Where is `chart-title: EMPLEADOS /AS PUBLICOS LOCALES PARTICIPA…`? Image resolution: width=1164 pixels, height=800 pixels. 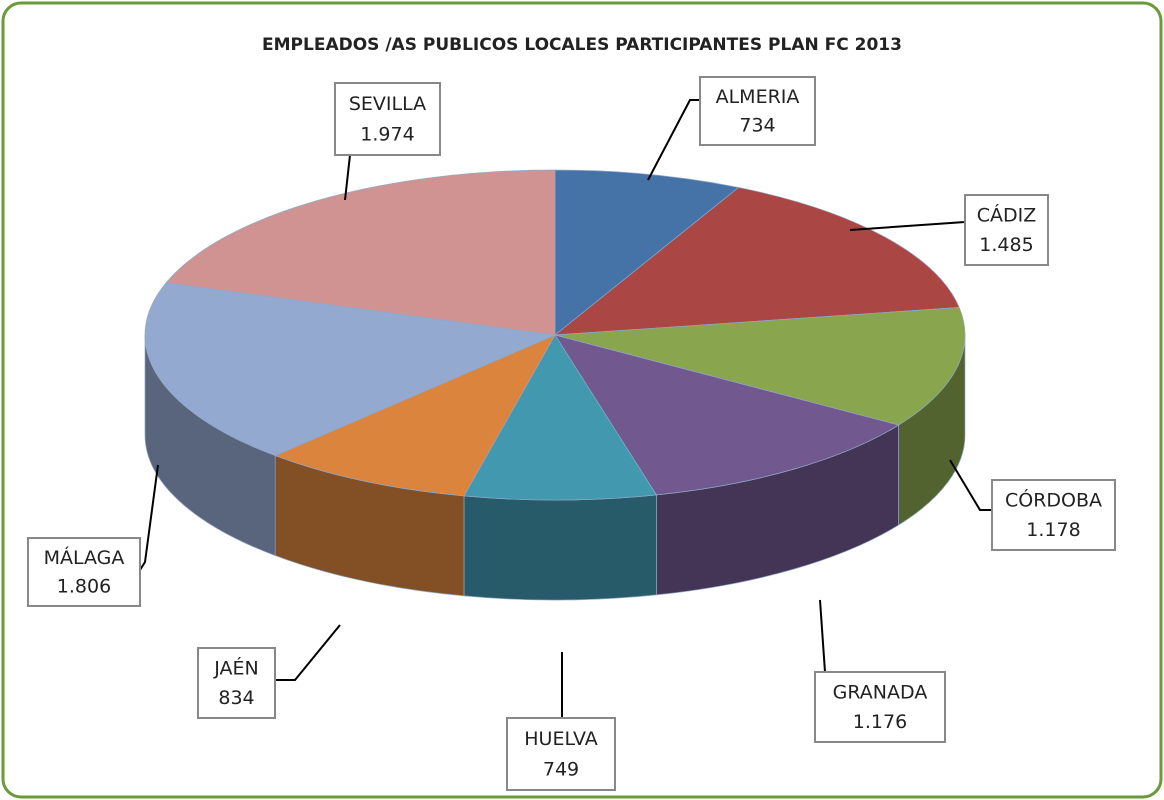
chart-title: EMPLEADOS /AS PUBLICOS LOCALES PARTICIPA… is located at coordinates (582, 45).